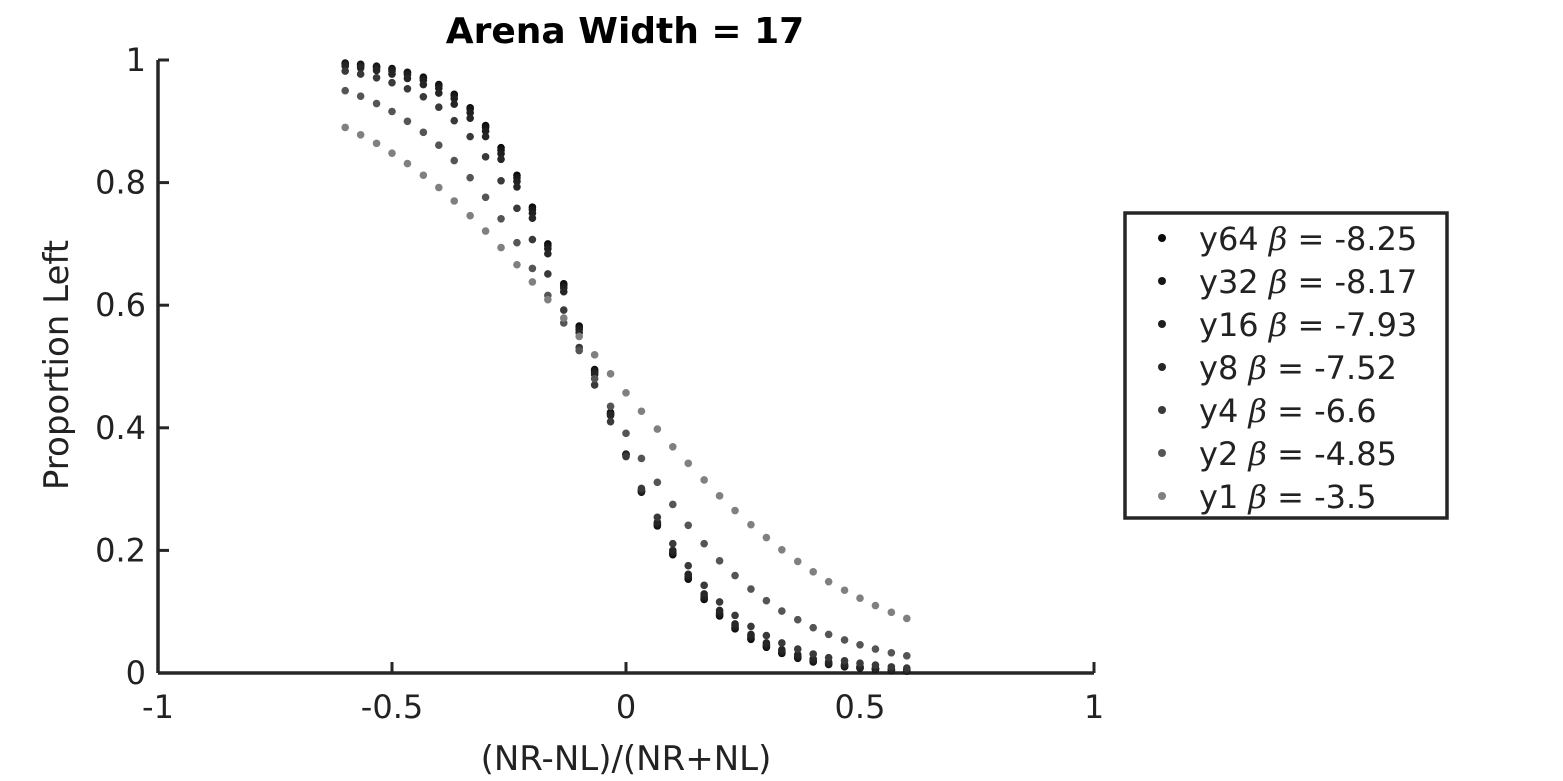 Image resolution: width=1563 pixels, height=781 pixels. Describe the element at coordinates (1355, 454) in the screenshot. I see `legend-beta-value: -4.85` at that location.